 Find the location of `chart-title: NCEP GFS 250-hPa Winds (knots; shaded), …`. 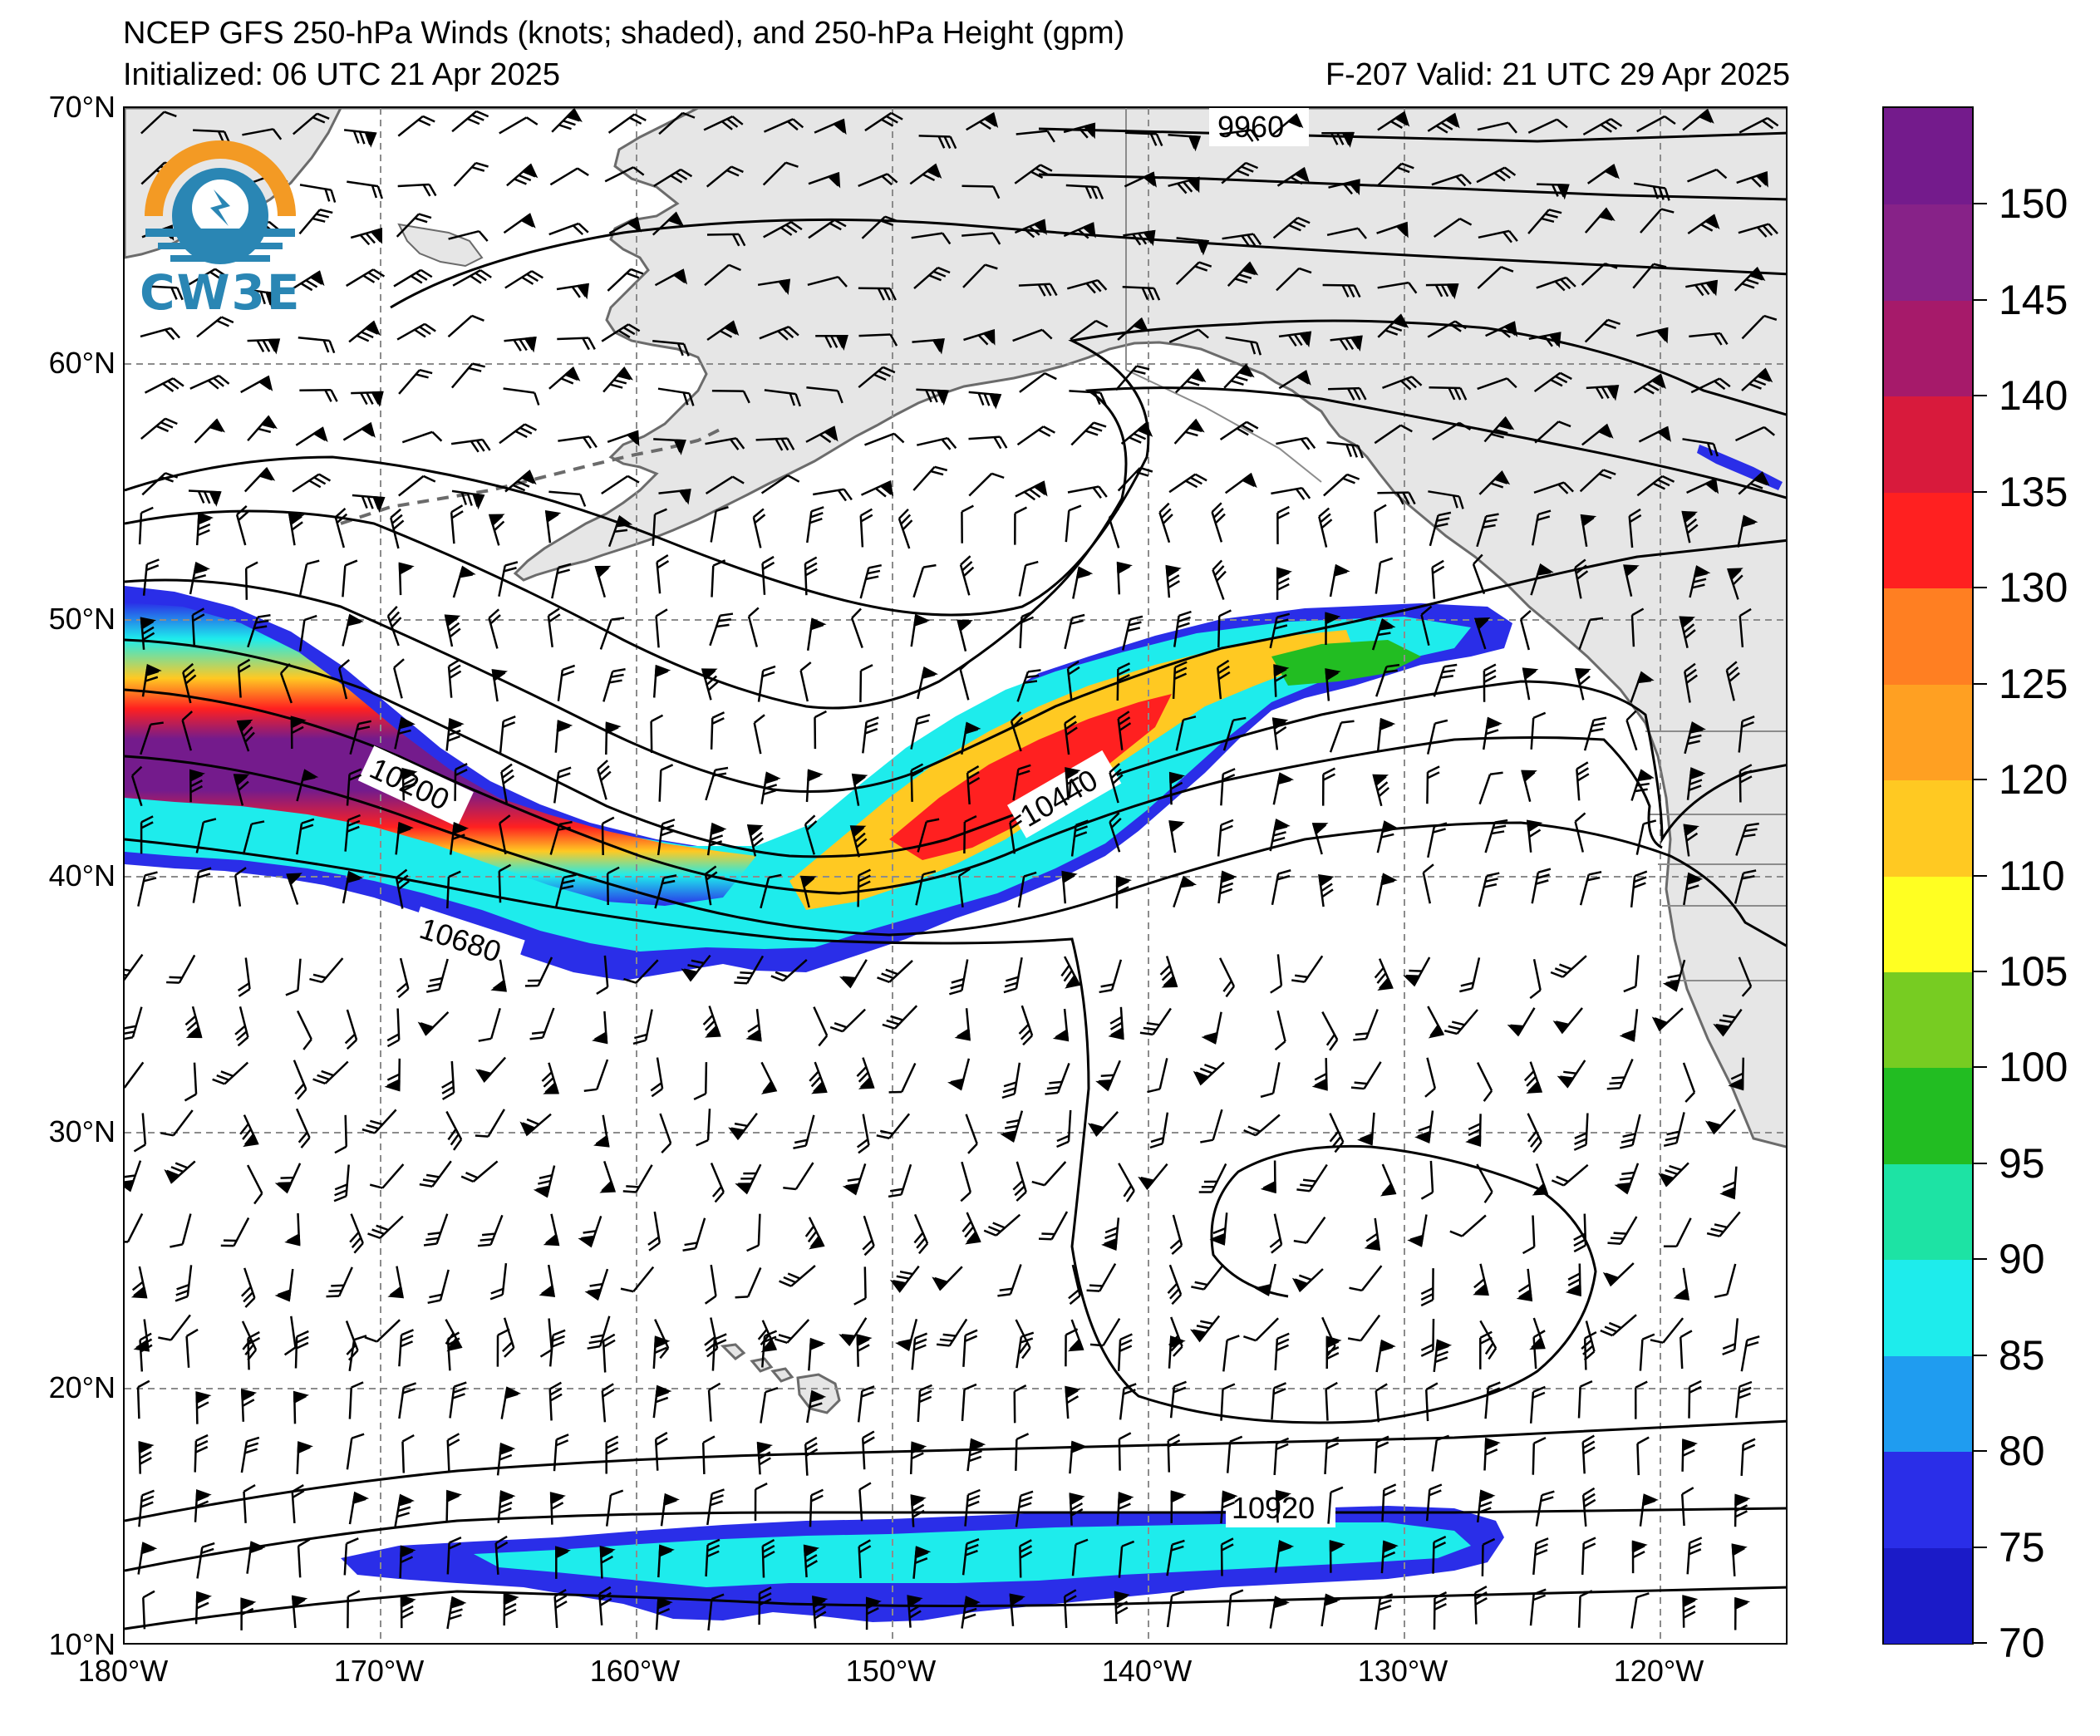

chart-title: NCEP GFS 250-hPa Winds (knots; shaded), … is located at coordinates (624, 33).